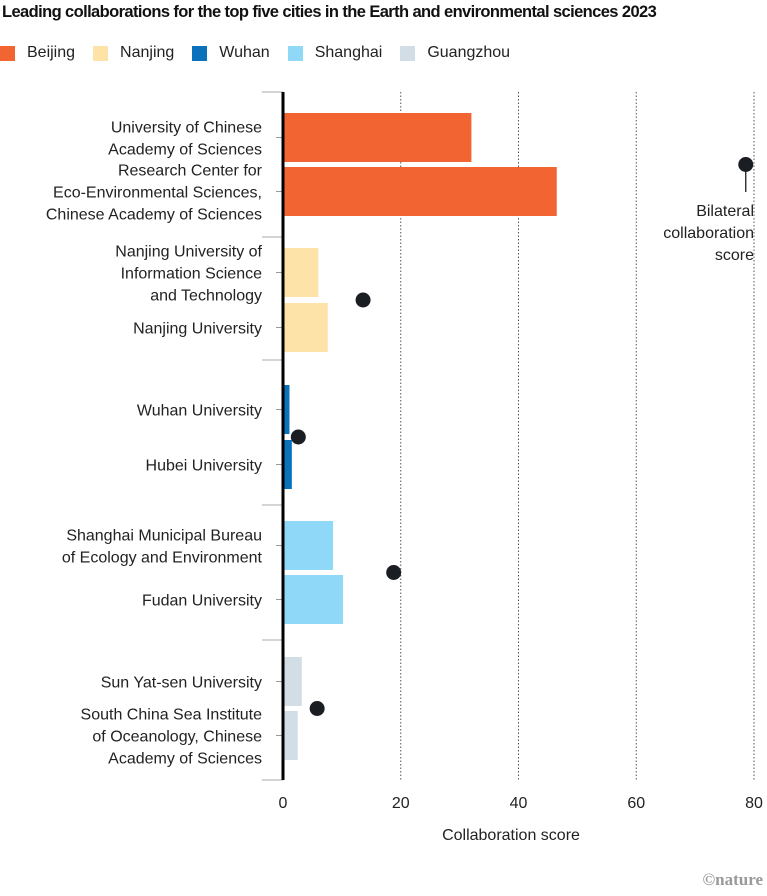 The width and height of the screenshot is (767, 896). I want to click on bilateral-score-dot-beijing, so click(746, 164).